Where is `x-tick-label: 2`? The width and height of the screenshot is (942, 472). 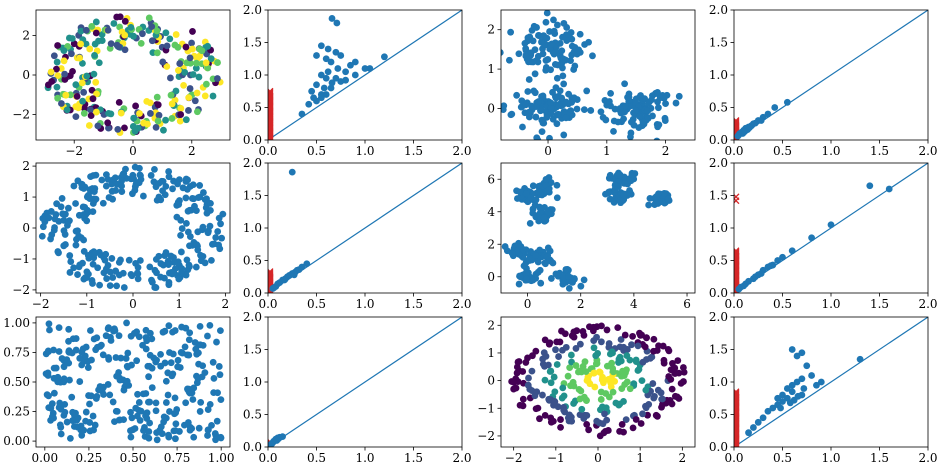
x-tick-label: 2 is located at coordinates (581, 304).